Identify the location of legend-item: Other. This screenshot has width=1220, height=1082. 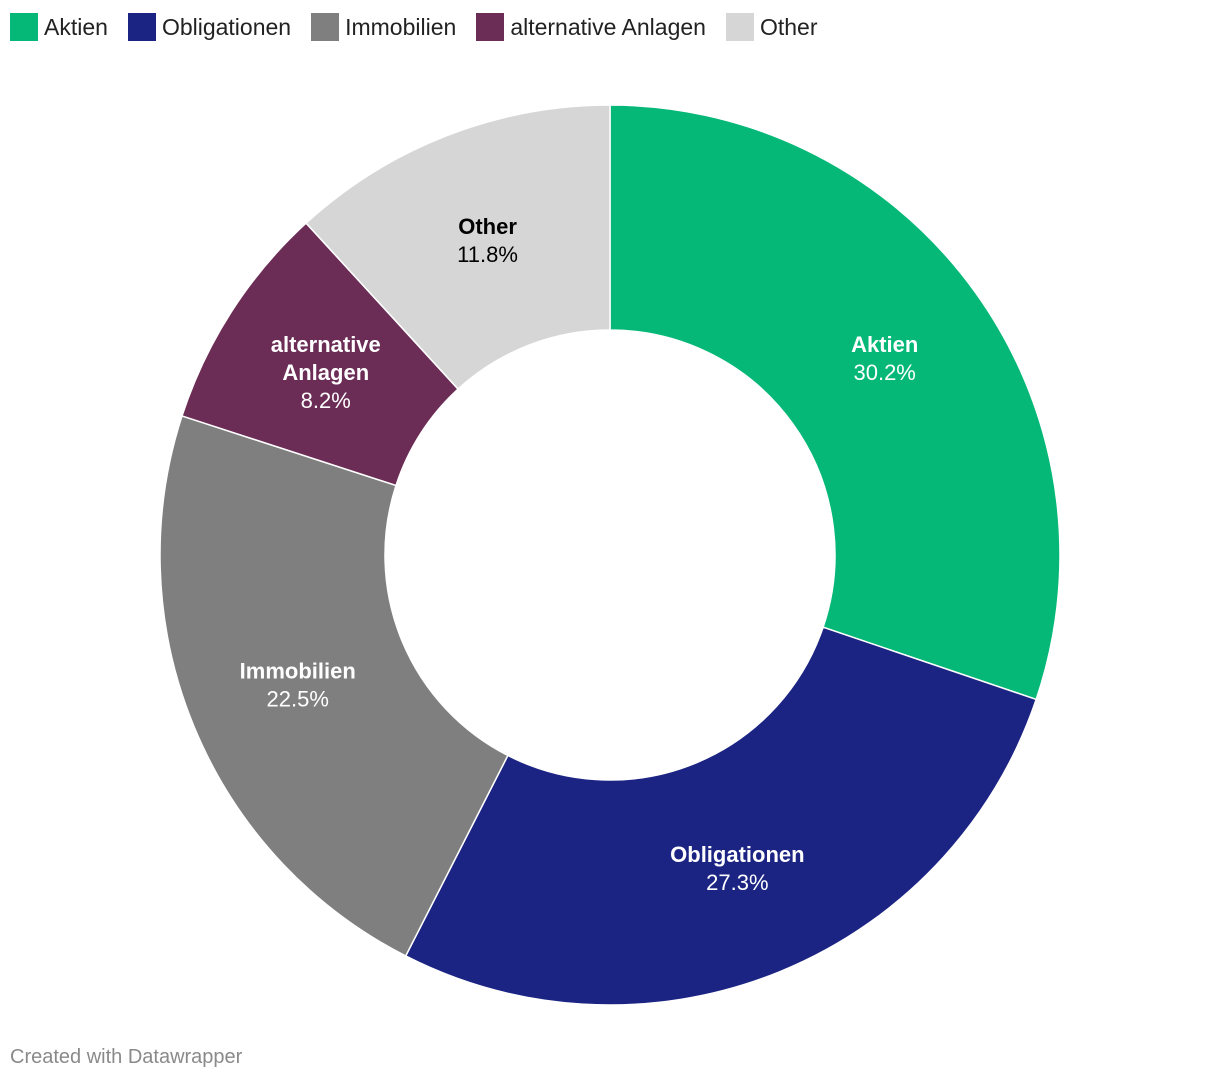
(771, 27).